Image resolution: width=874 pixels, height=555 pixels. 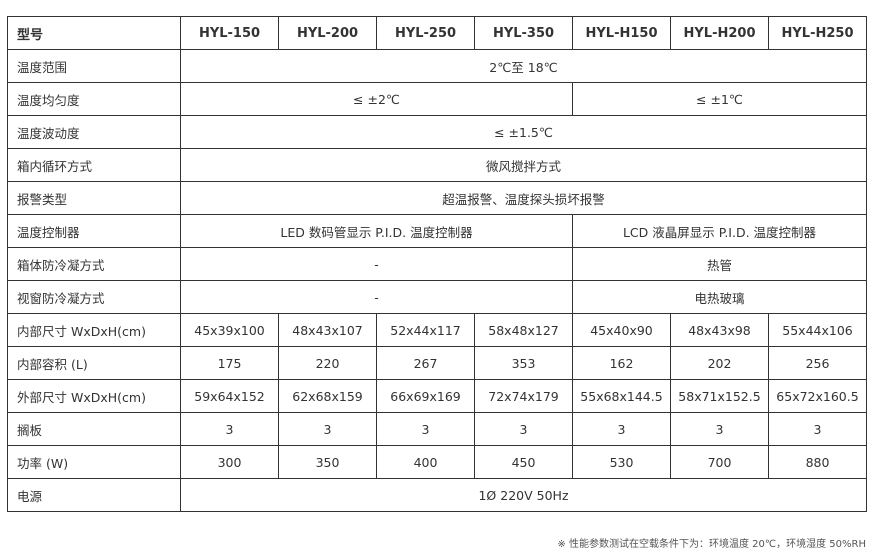 What do you see at coordinates (376, 231) in the screenshot?
I see `cell: LED 数码管显示 P.I.D. 温度控制器` at bounding box center [376, 231].